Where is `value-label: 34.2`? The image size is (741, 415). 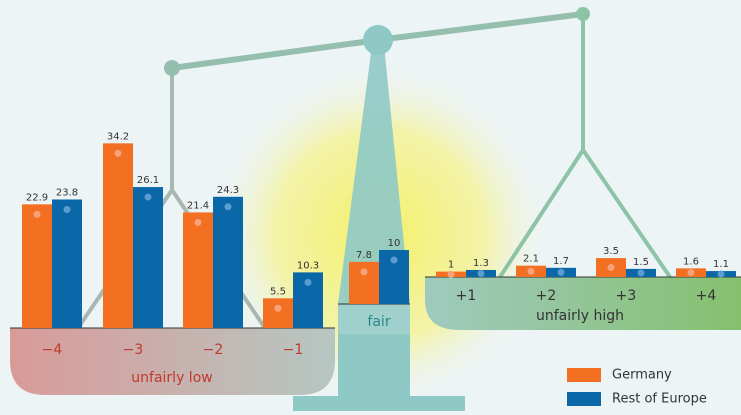 value-label: 34.2 is located at coordinates (118, 136).